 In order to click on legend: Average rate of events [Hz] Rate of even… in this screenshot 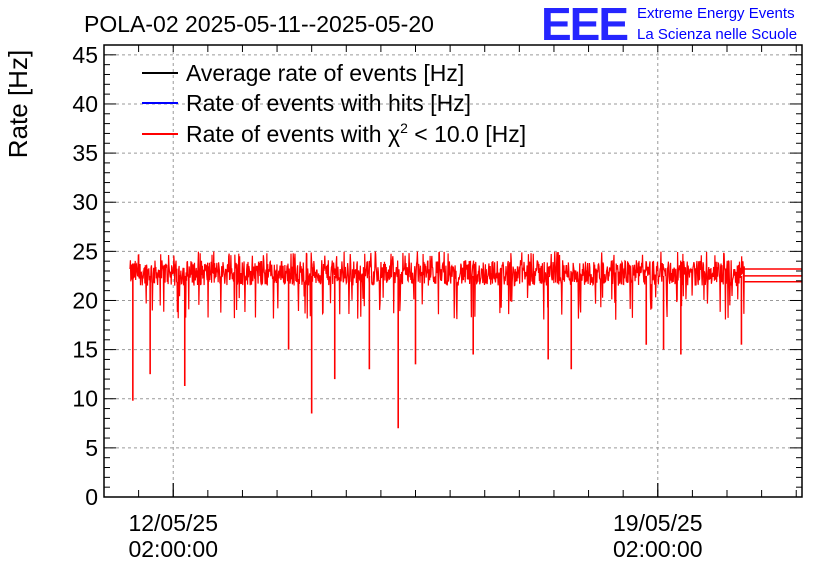, I will do `click(334, 103)`.